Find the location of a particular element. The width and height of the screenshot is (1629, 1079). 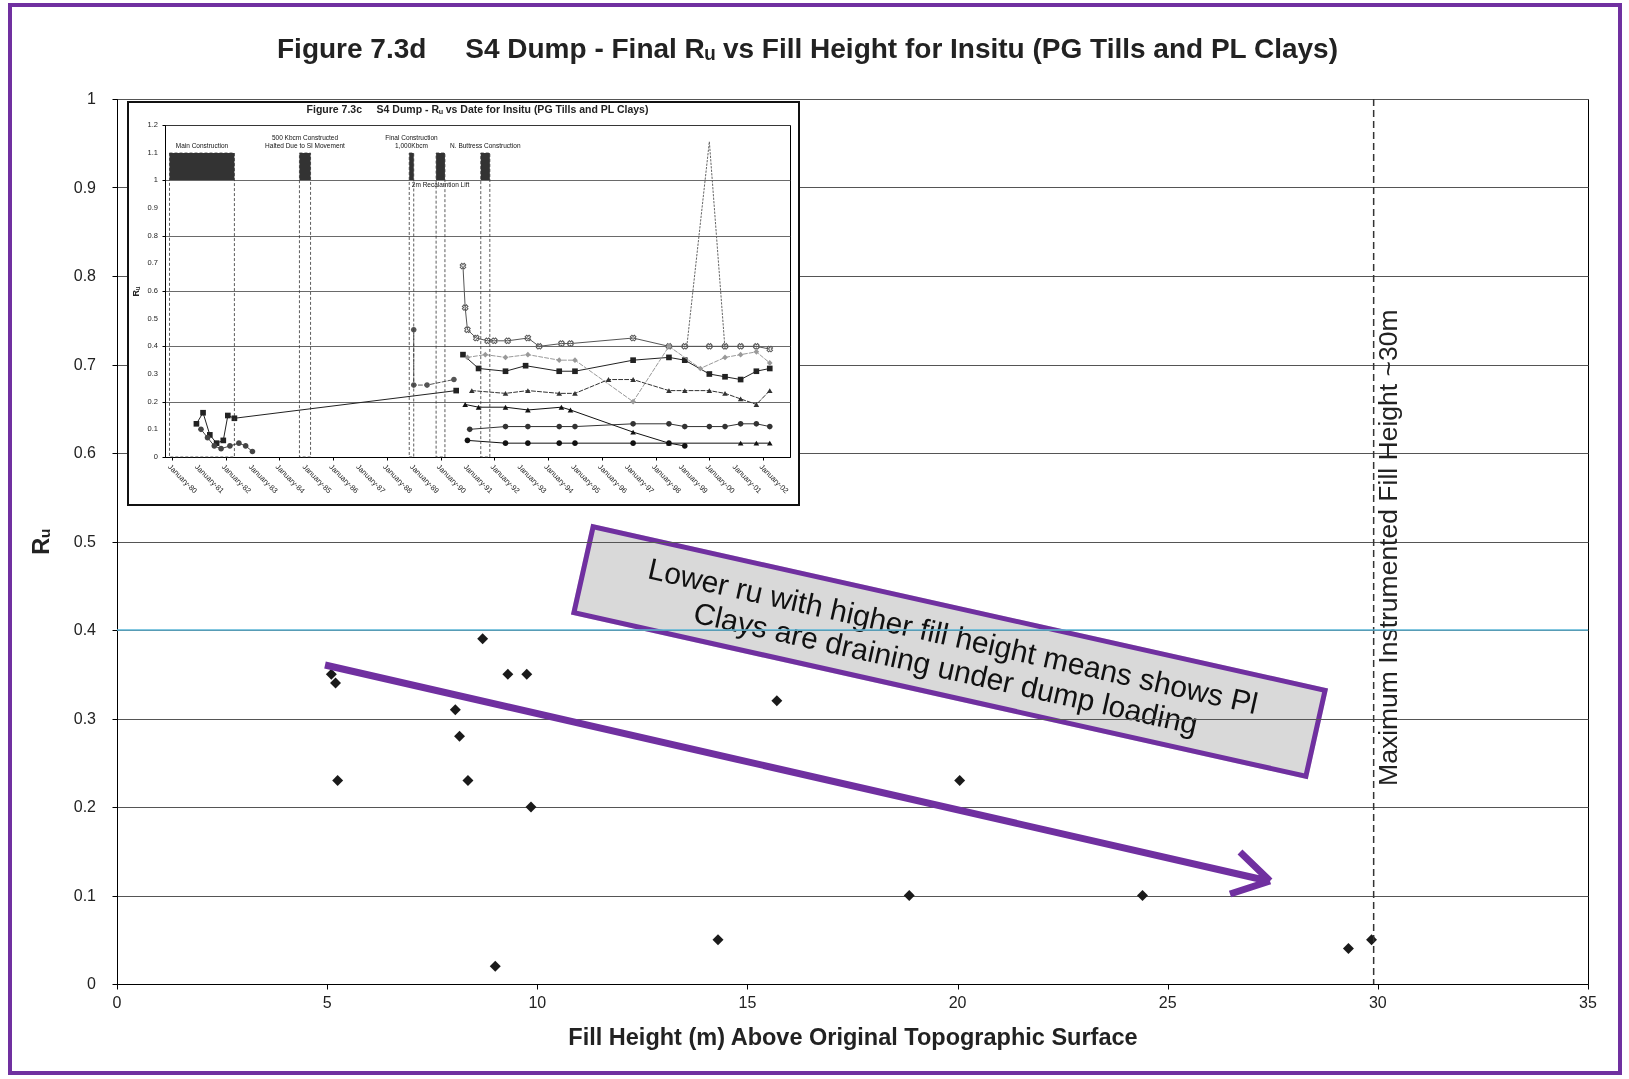

x-tick-label: 5 is located at coordinates (327, 1002).